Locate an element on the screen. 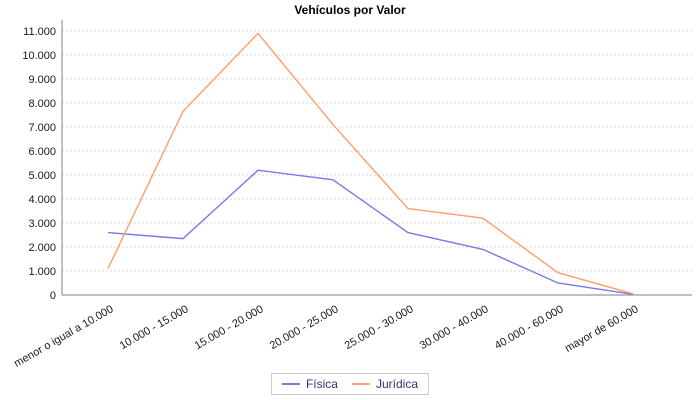 This screenshot has height=400, width=700. y-tick-label: 3.000 is located at coordinates (42, 224).